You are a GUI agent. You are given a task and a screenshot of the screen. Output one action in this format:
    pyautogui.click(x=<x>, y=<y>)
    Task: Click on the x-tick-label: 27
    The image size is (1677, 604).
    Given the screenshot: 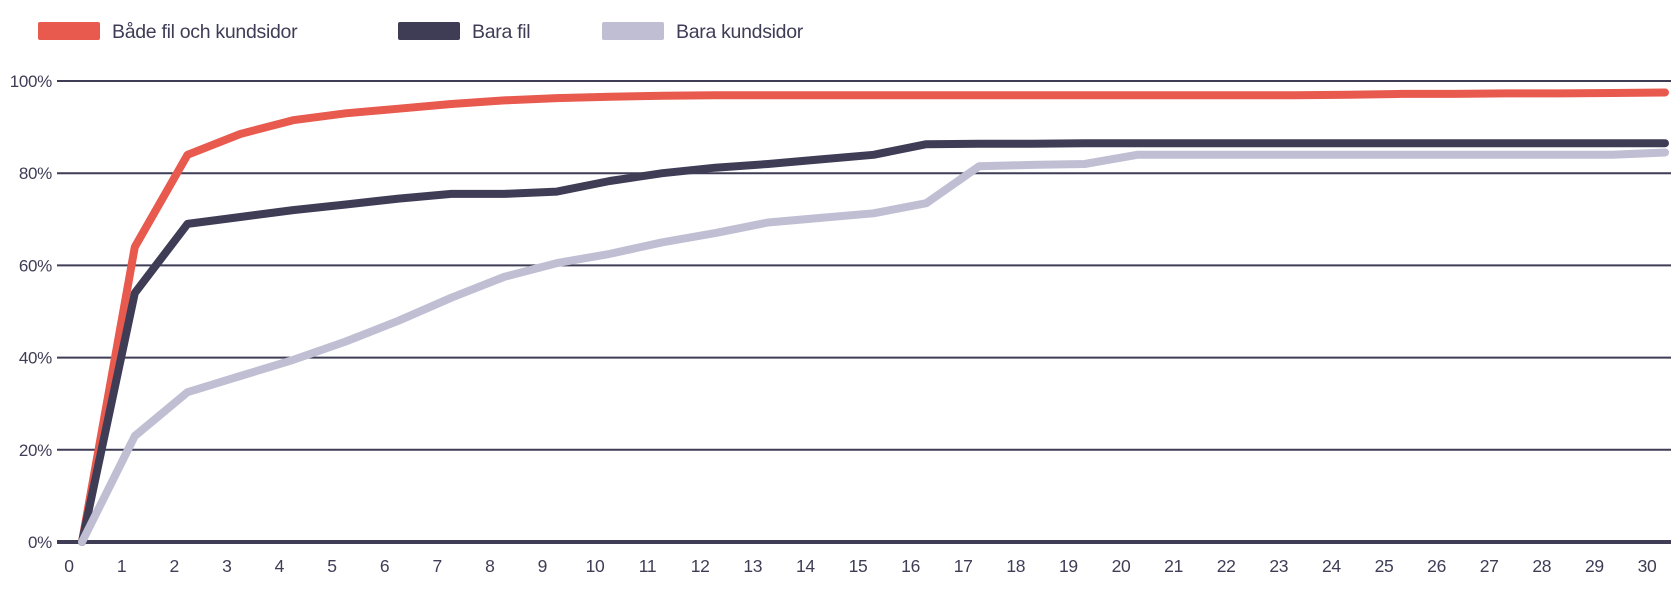 What is the action you would take?
    pyautogui.click(x=1489, y=566)
    